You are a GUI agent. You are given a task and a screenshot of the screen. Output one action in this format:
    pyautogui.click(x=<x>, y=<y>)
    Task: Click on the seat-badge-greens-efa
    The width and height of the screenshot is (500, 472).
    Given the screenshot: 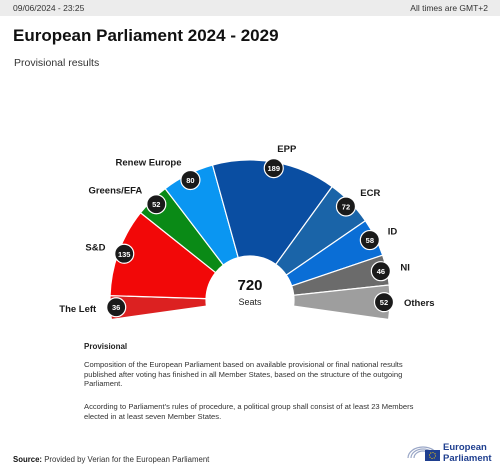 What is the action you would take?
    pyautogui.click(x=156, y=204)
    